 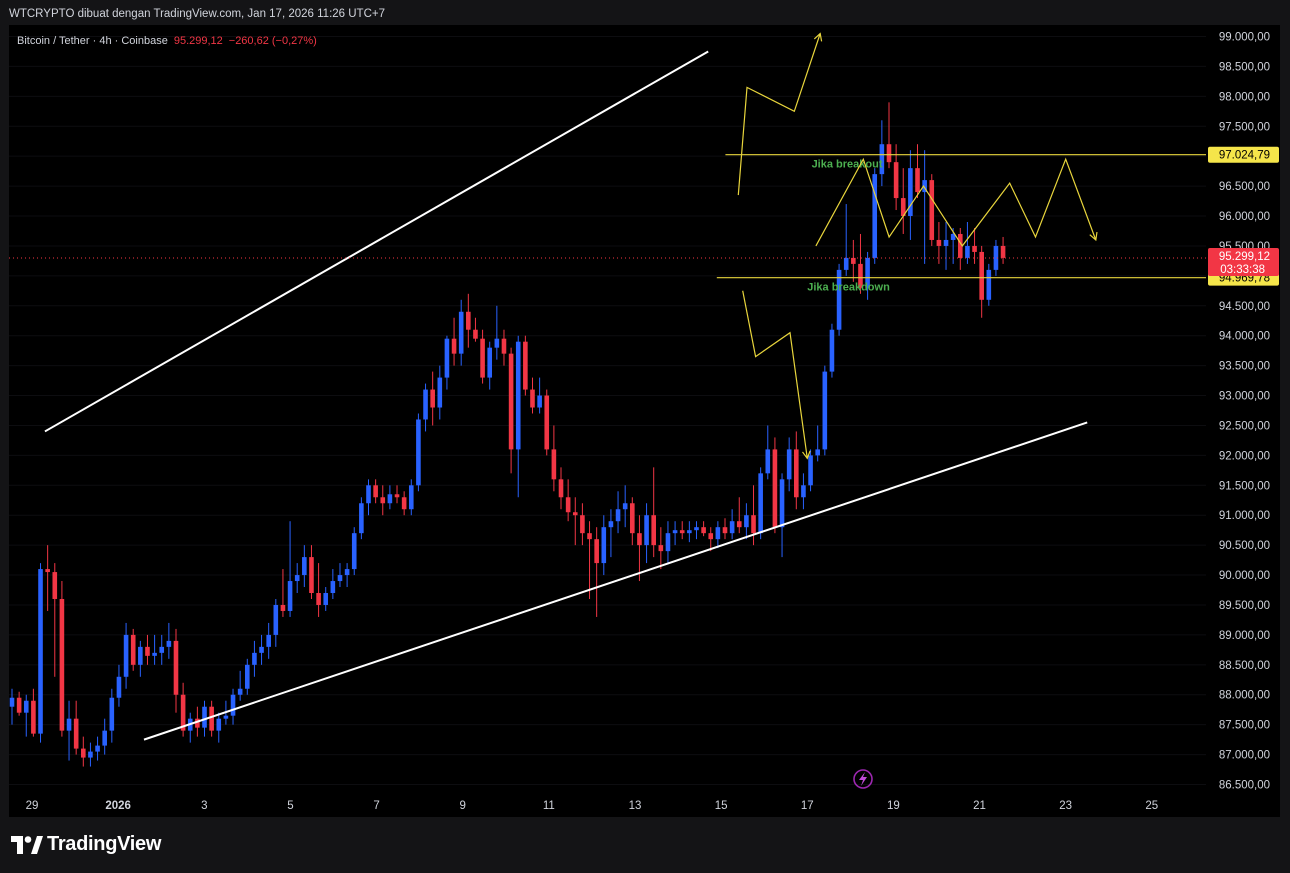 What do you see at coordinates (775, 374) in the screenshot?
I see `scenario-breakdown-path` at bounding box center [775, 374].